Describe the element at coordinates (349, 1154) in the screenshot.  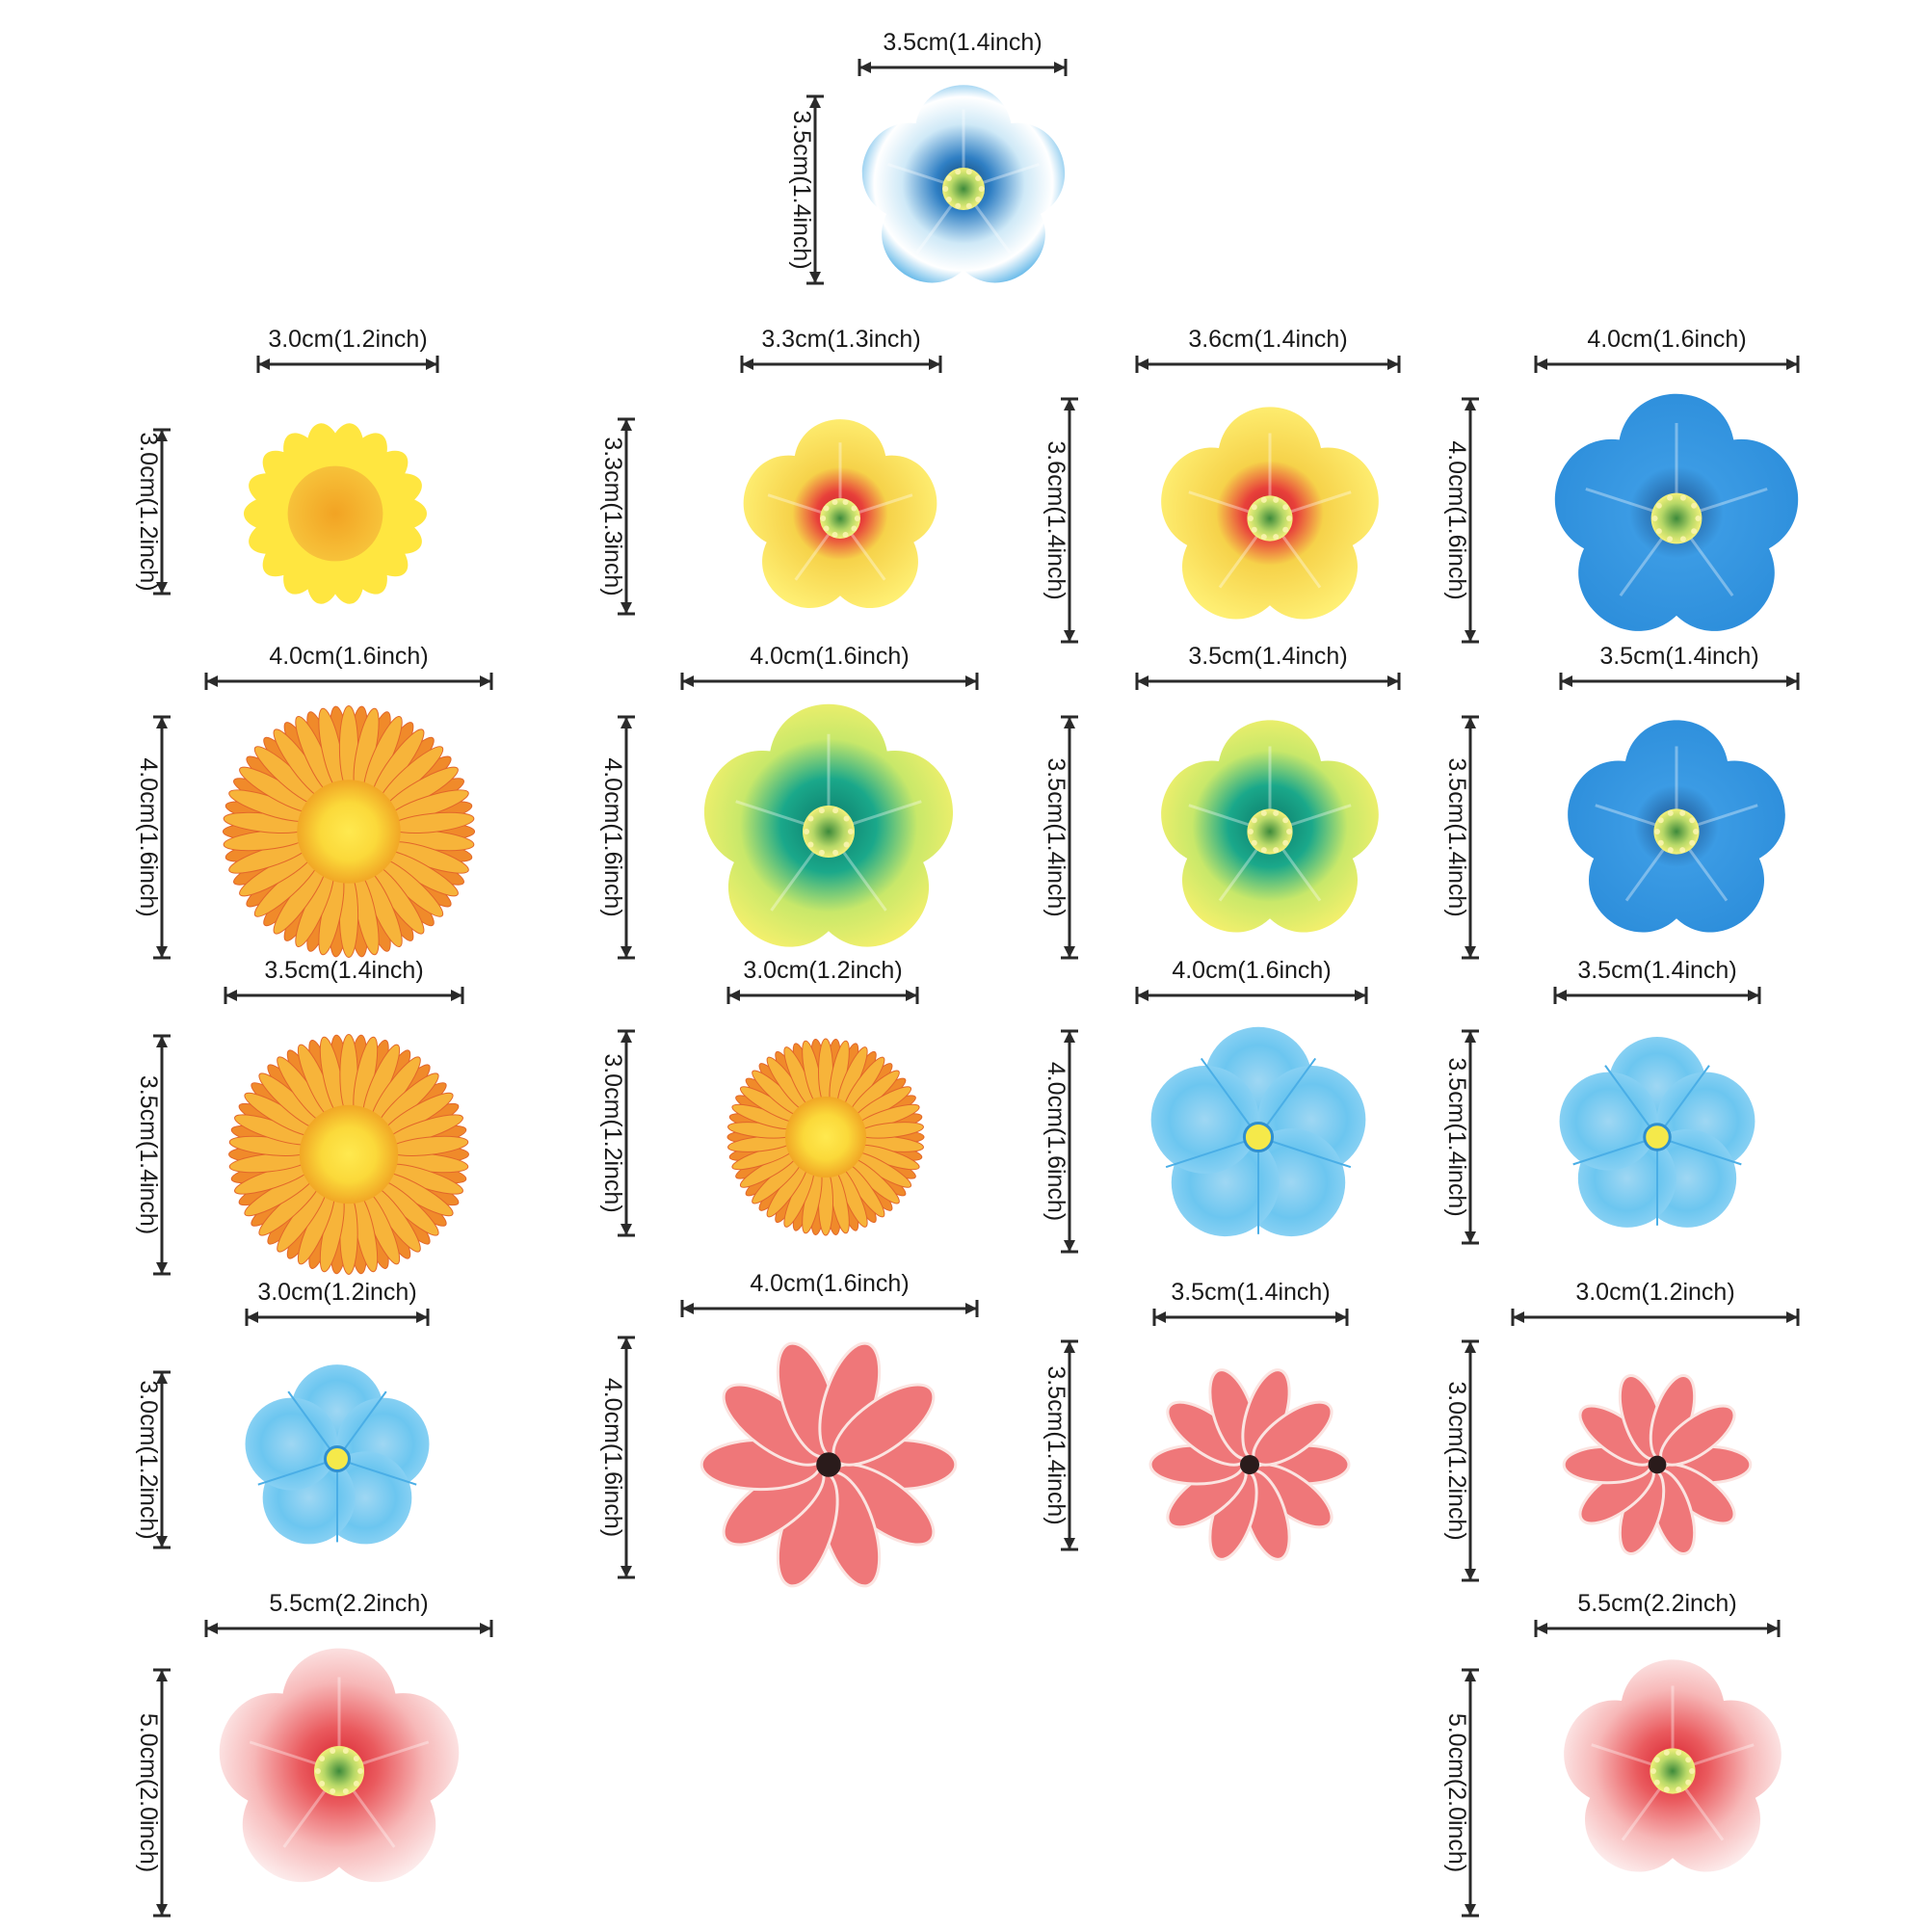
I see `sunflower-center` at that location.